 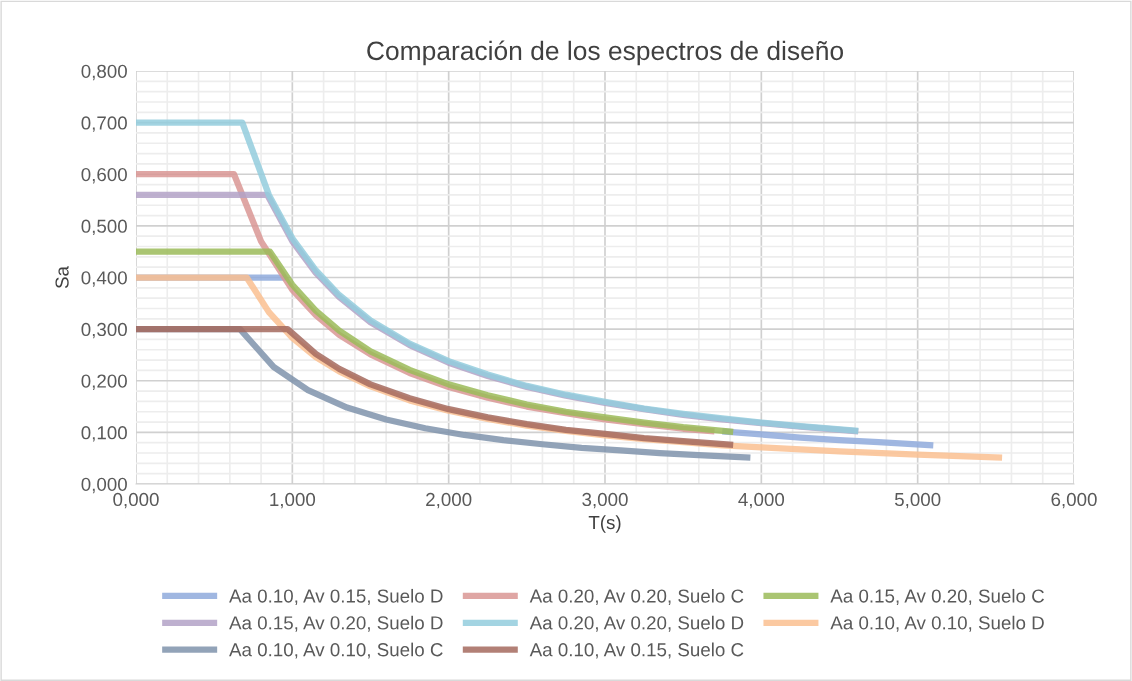 I want to click on x-tick-label: 4,000, so click(x=761, y=500).